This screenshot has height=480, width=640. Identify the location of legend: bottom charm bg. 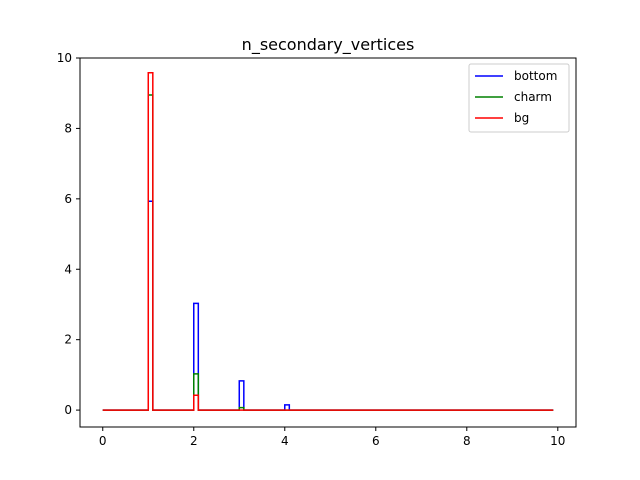
(519, 98).